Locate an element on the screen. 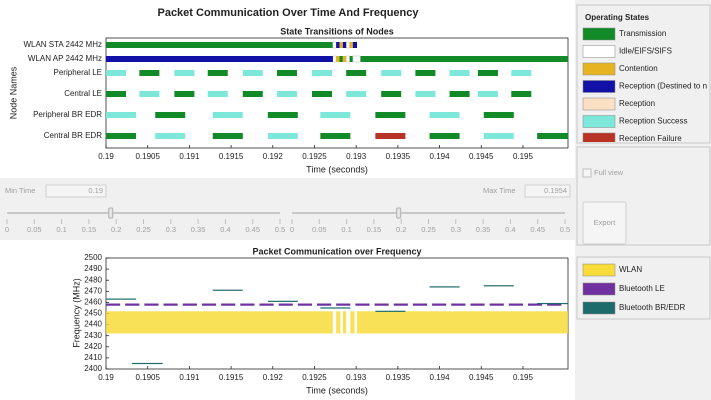 This screenshot has width=711, height=400. y-tick-label: 2450 is located at coordinates (93, 313).